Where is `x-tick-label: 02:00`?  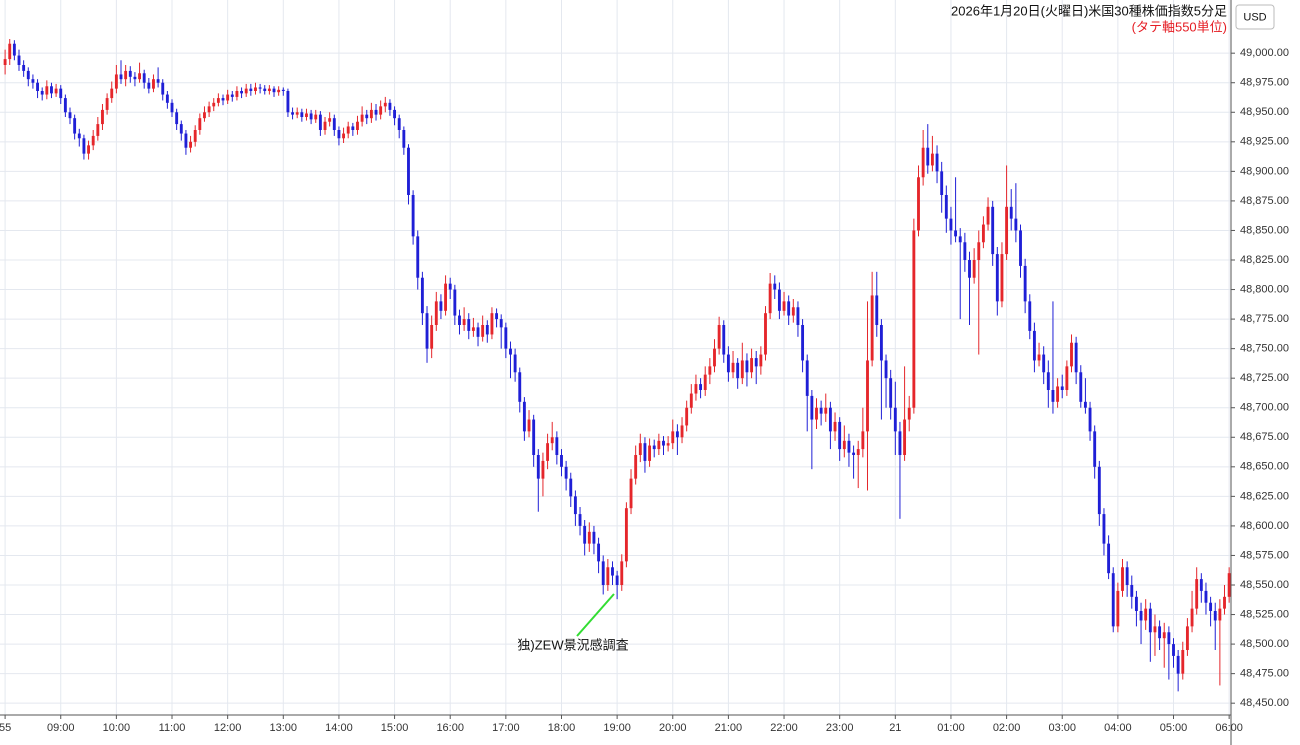
x-tick-label: 02:00 is located at coordinates (1007, 728).